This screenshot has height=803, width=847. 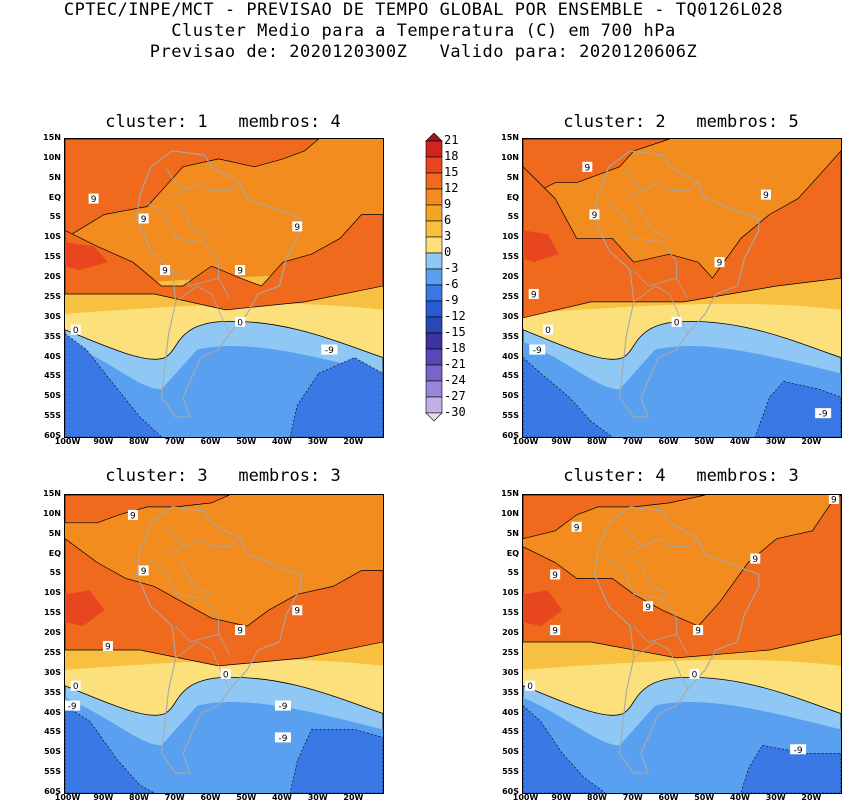 I want to click on lon-tick-label: 70W, so click(x=632, y=797).